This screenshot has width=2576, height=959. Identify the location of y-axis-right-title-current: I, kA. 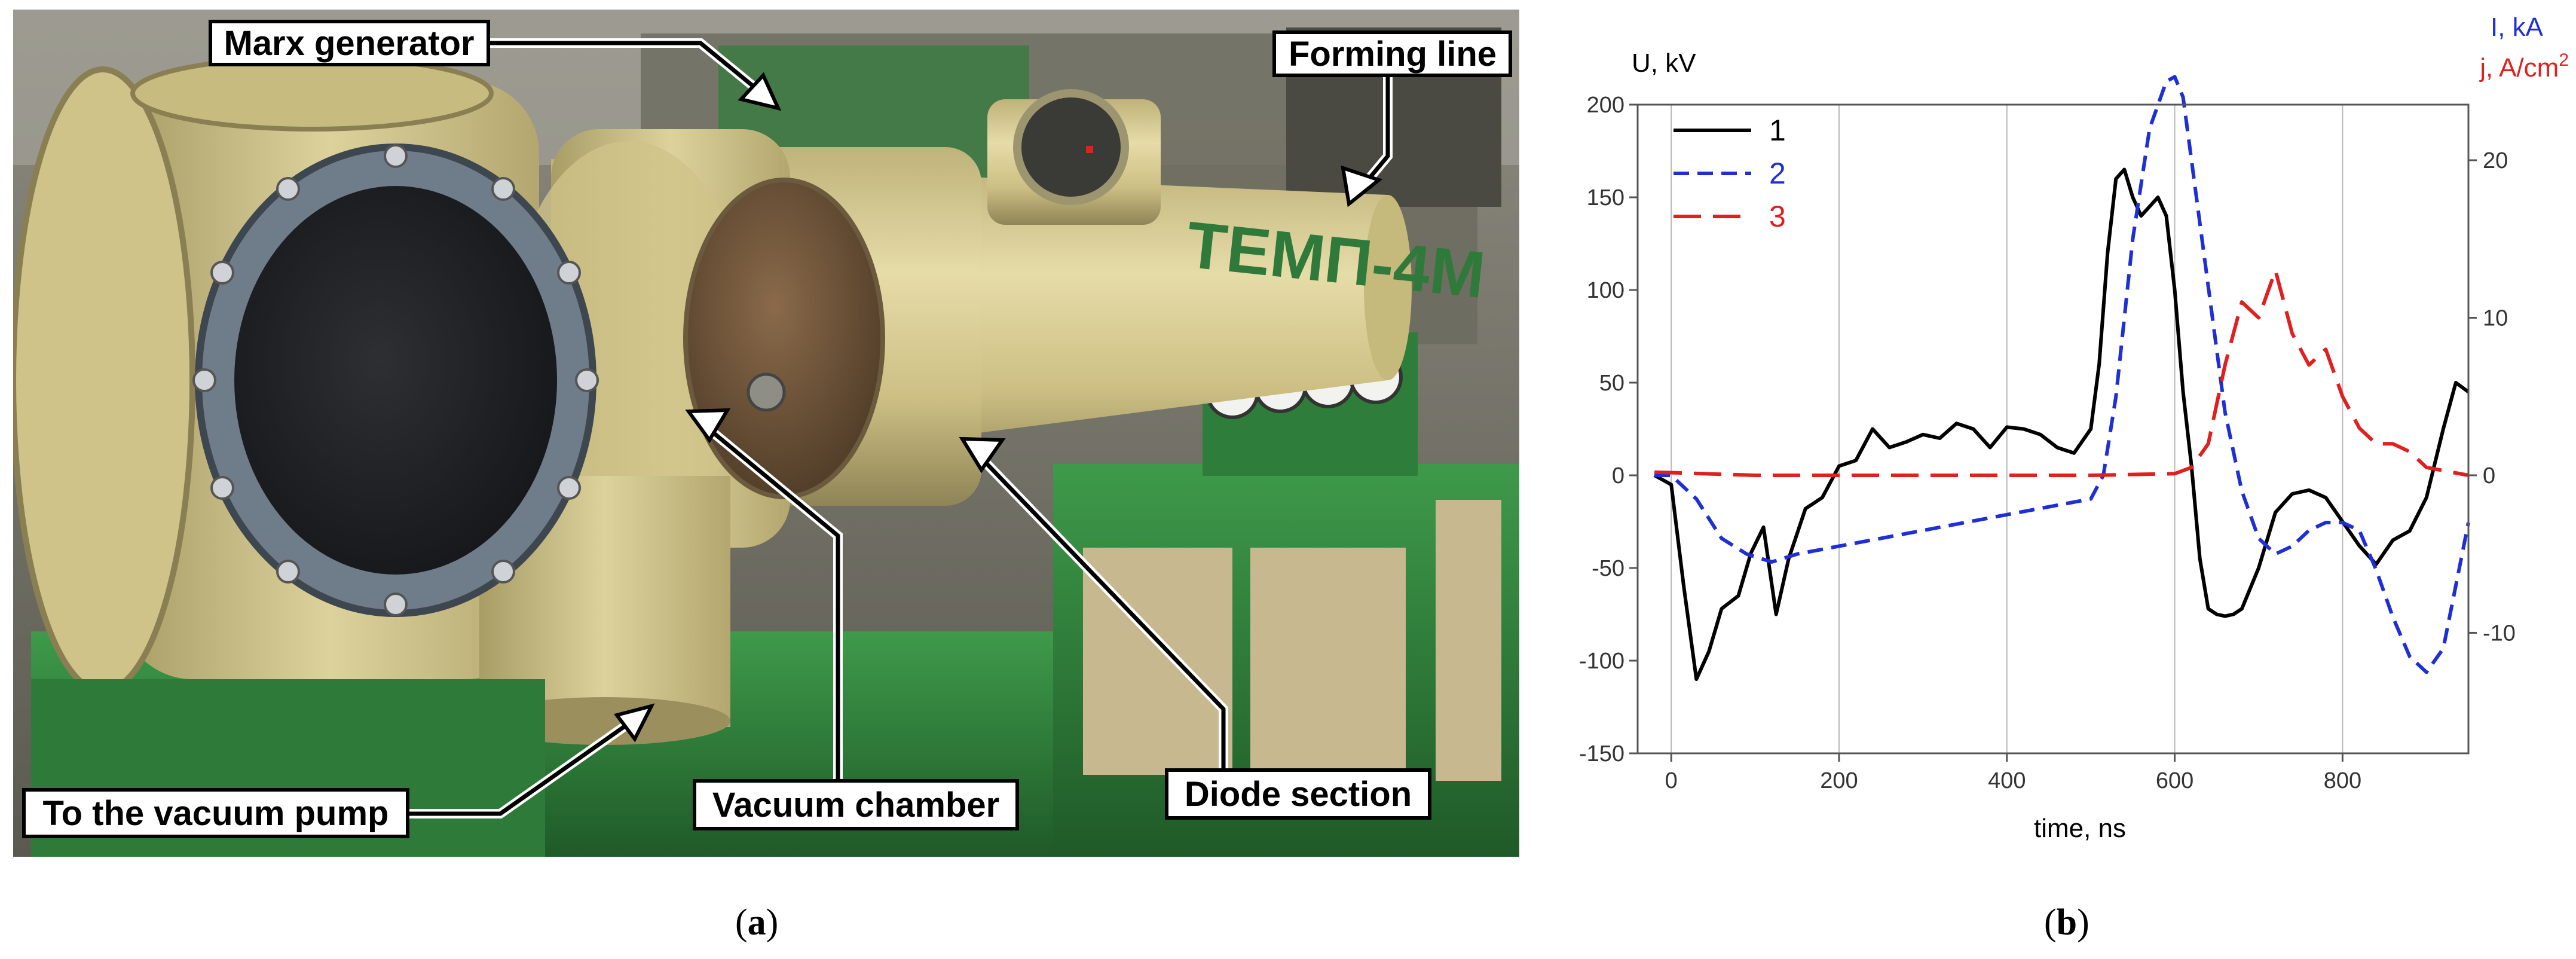
(2517, 27).